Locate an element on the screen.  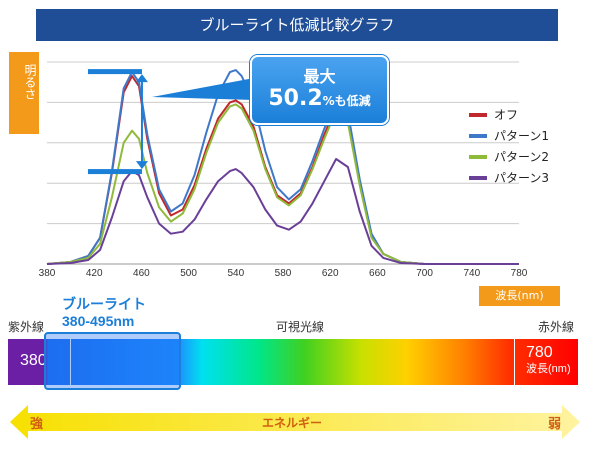
blue-light-name: ブルーライト is located at coordinates (104, 304).